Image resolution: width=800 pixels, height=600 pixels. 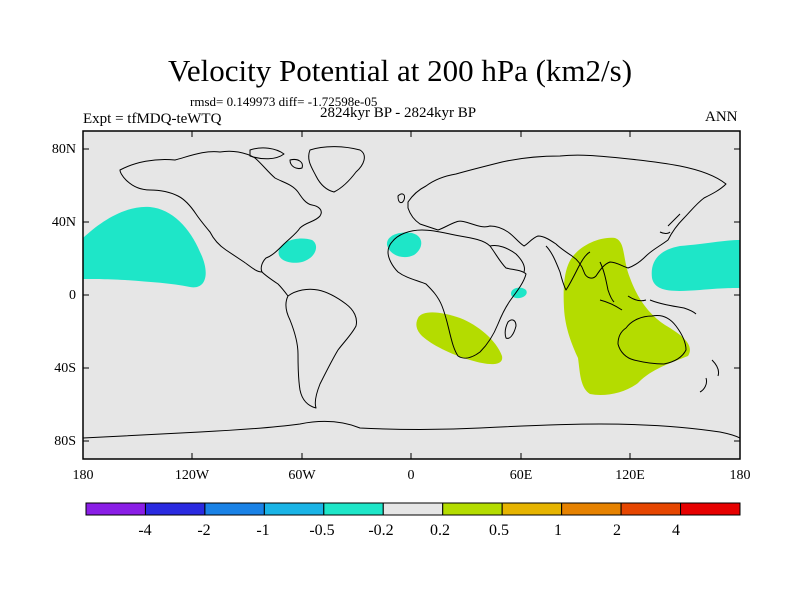 What do you see at coordinates (670, 223) in the screenshot?
I see `japan-coast` at bounding box center [670, 223].